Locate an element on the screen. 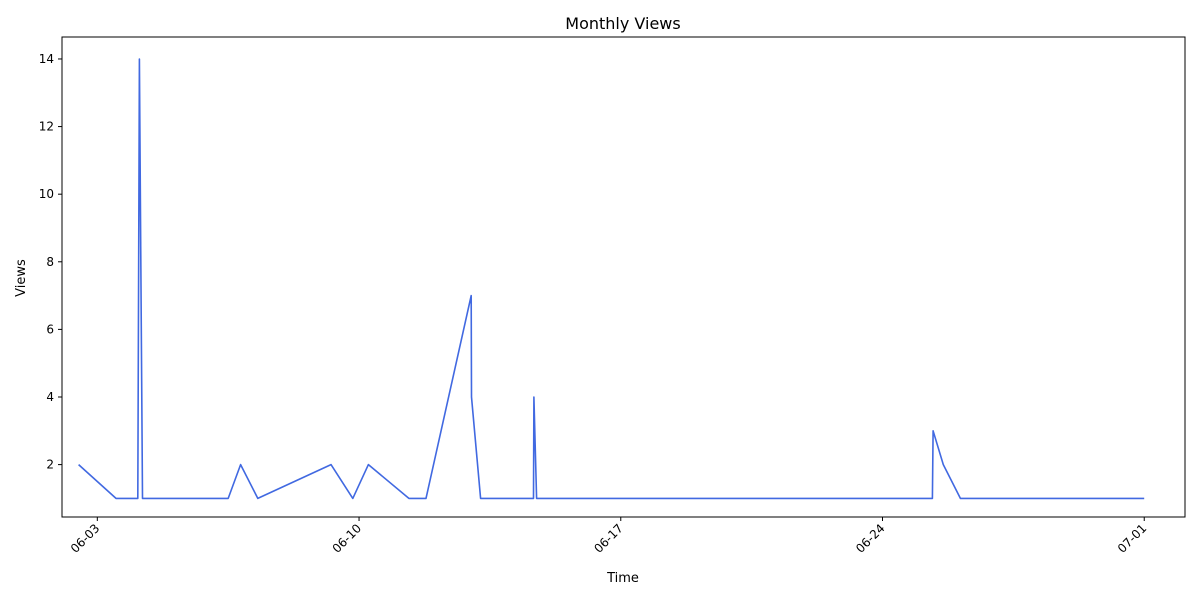  y-tick-label: 4 is located at coordinates (50, 397).